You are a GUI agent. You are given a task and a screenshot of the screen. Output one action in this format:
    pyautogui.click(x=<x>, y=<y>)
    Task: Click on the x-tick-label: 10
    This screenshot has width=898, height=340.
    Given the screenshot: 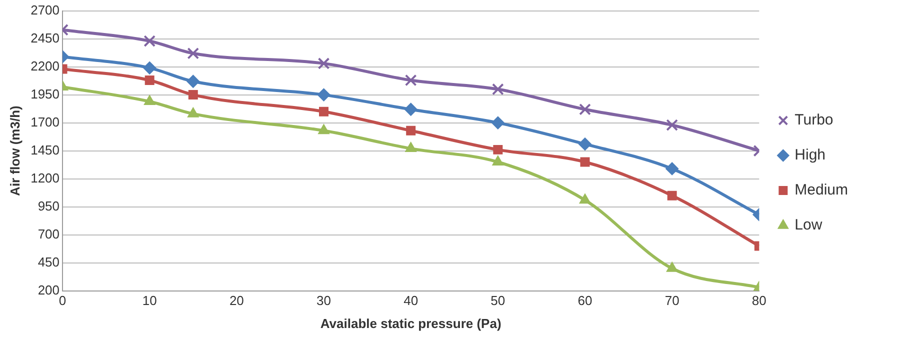 What is the action you would take?
    pyautogui.click(x=149, y=300)
    